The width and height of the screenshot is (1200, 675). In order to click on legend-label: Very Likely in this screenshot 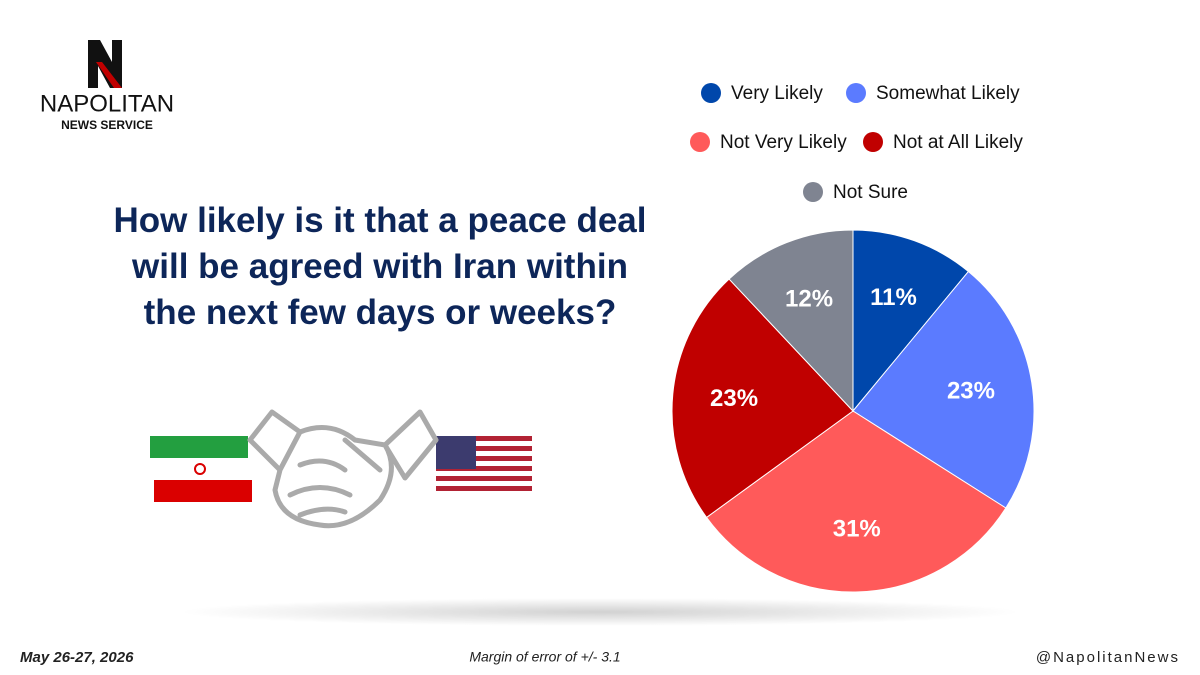, I will do `click(777, 93)`.